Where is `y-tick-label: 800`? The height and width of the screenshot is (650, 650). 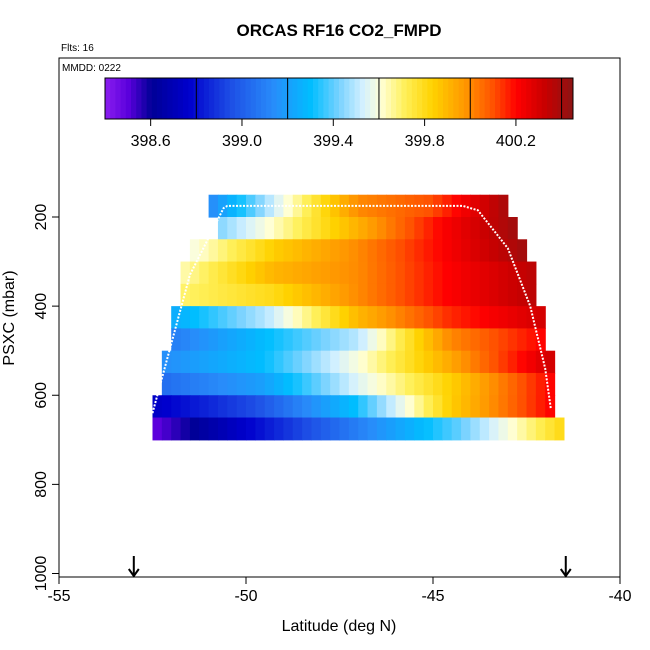 y-tick-label: 800 is located at coordinates (41, 484).